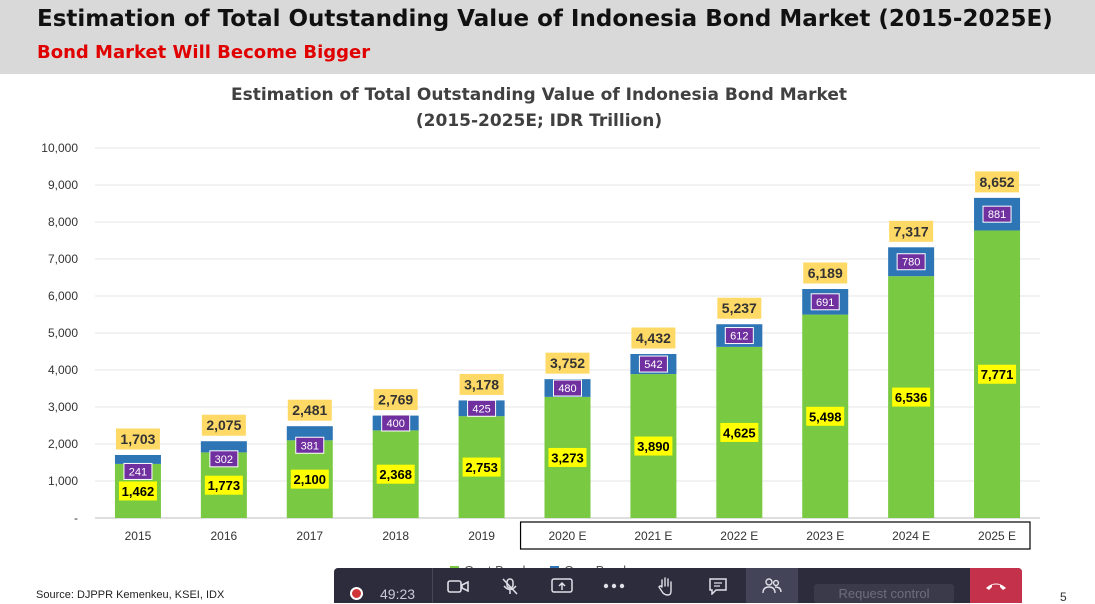 Image resolution: width=1095 pixels, height=604 pixels. I want to click on govt-bond-value-label: 3,890, so click(653, 446).